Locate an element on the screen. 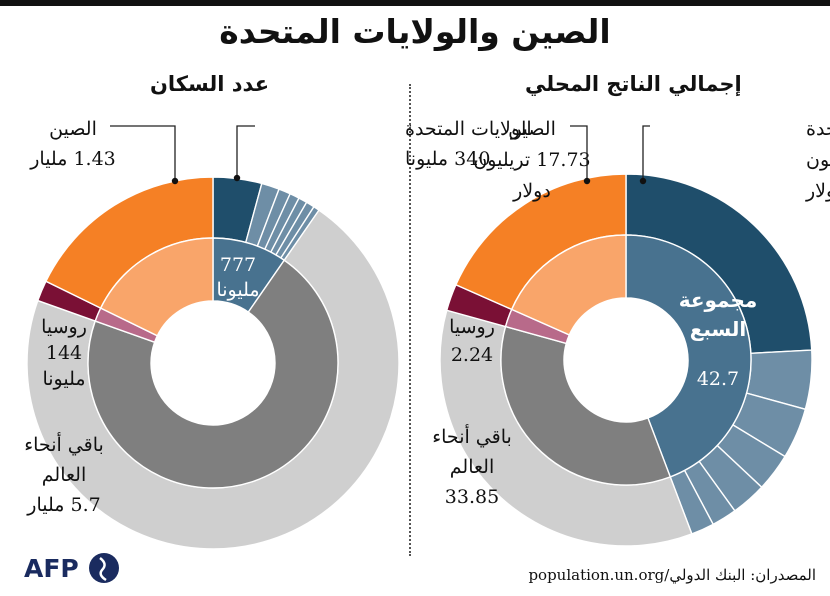  pop-china-leader is located at coordinates (143, 153).